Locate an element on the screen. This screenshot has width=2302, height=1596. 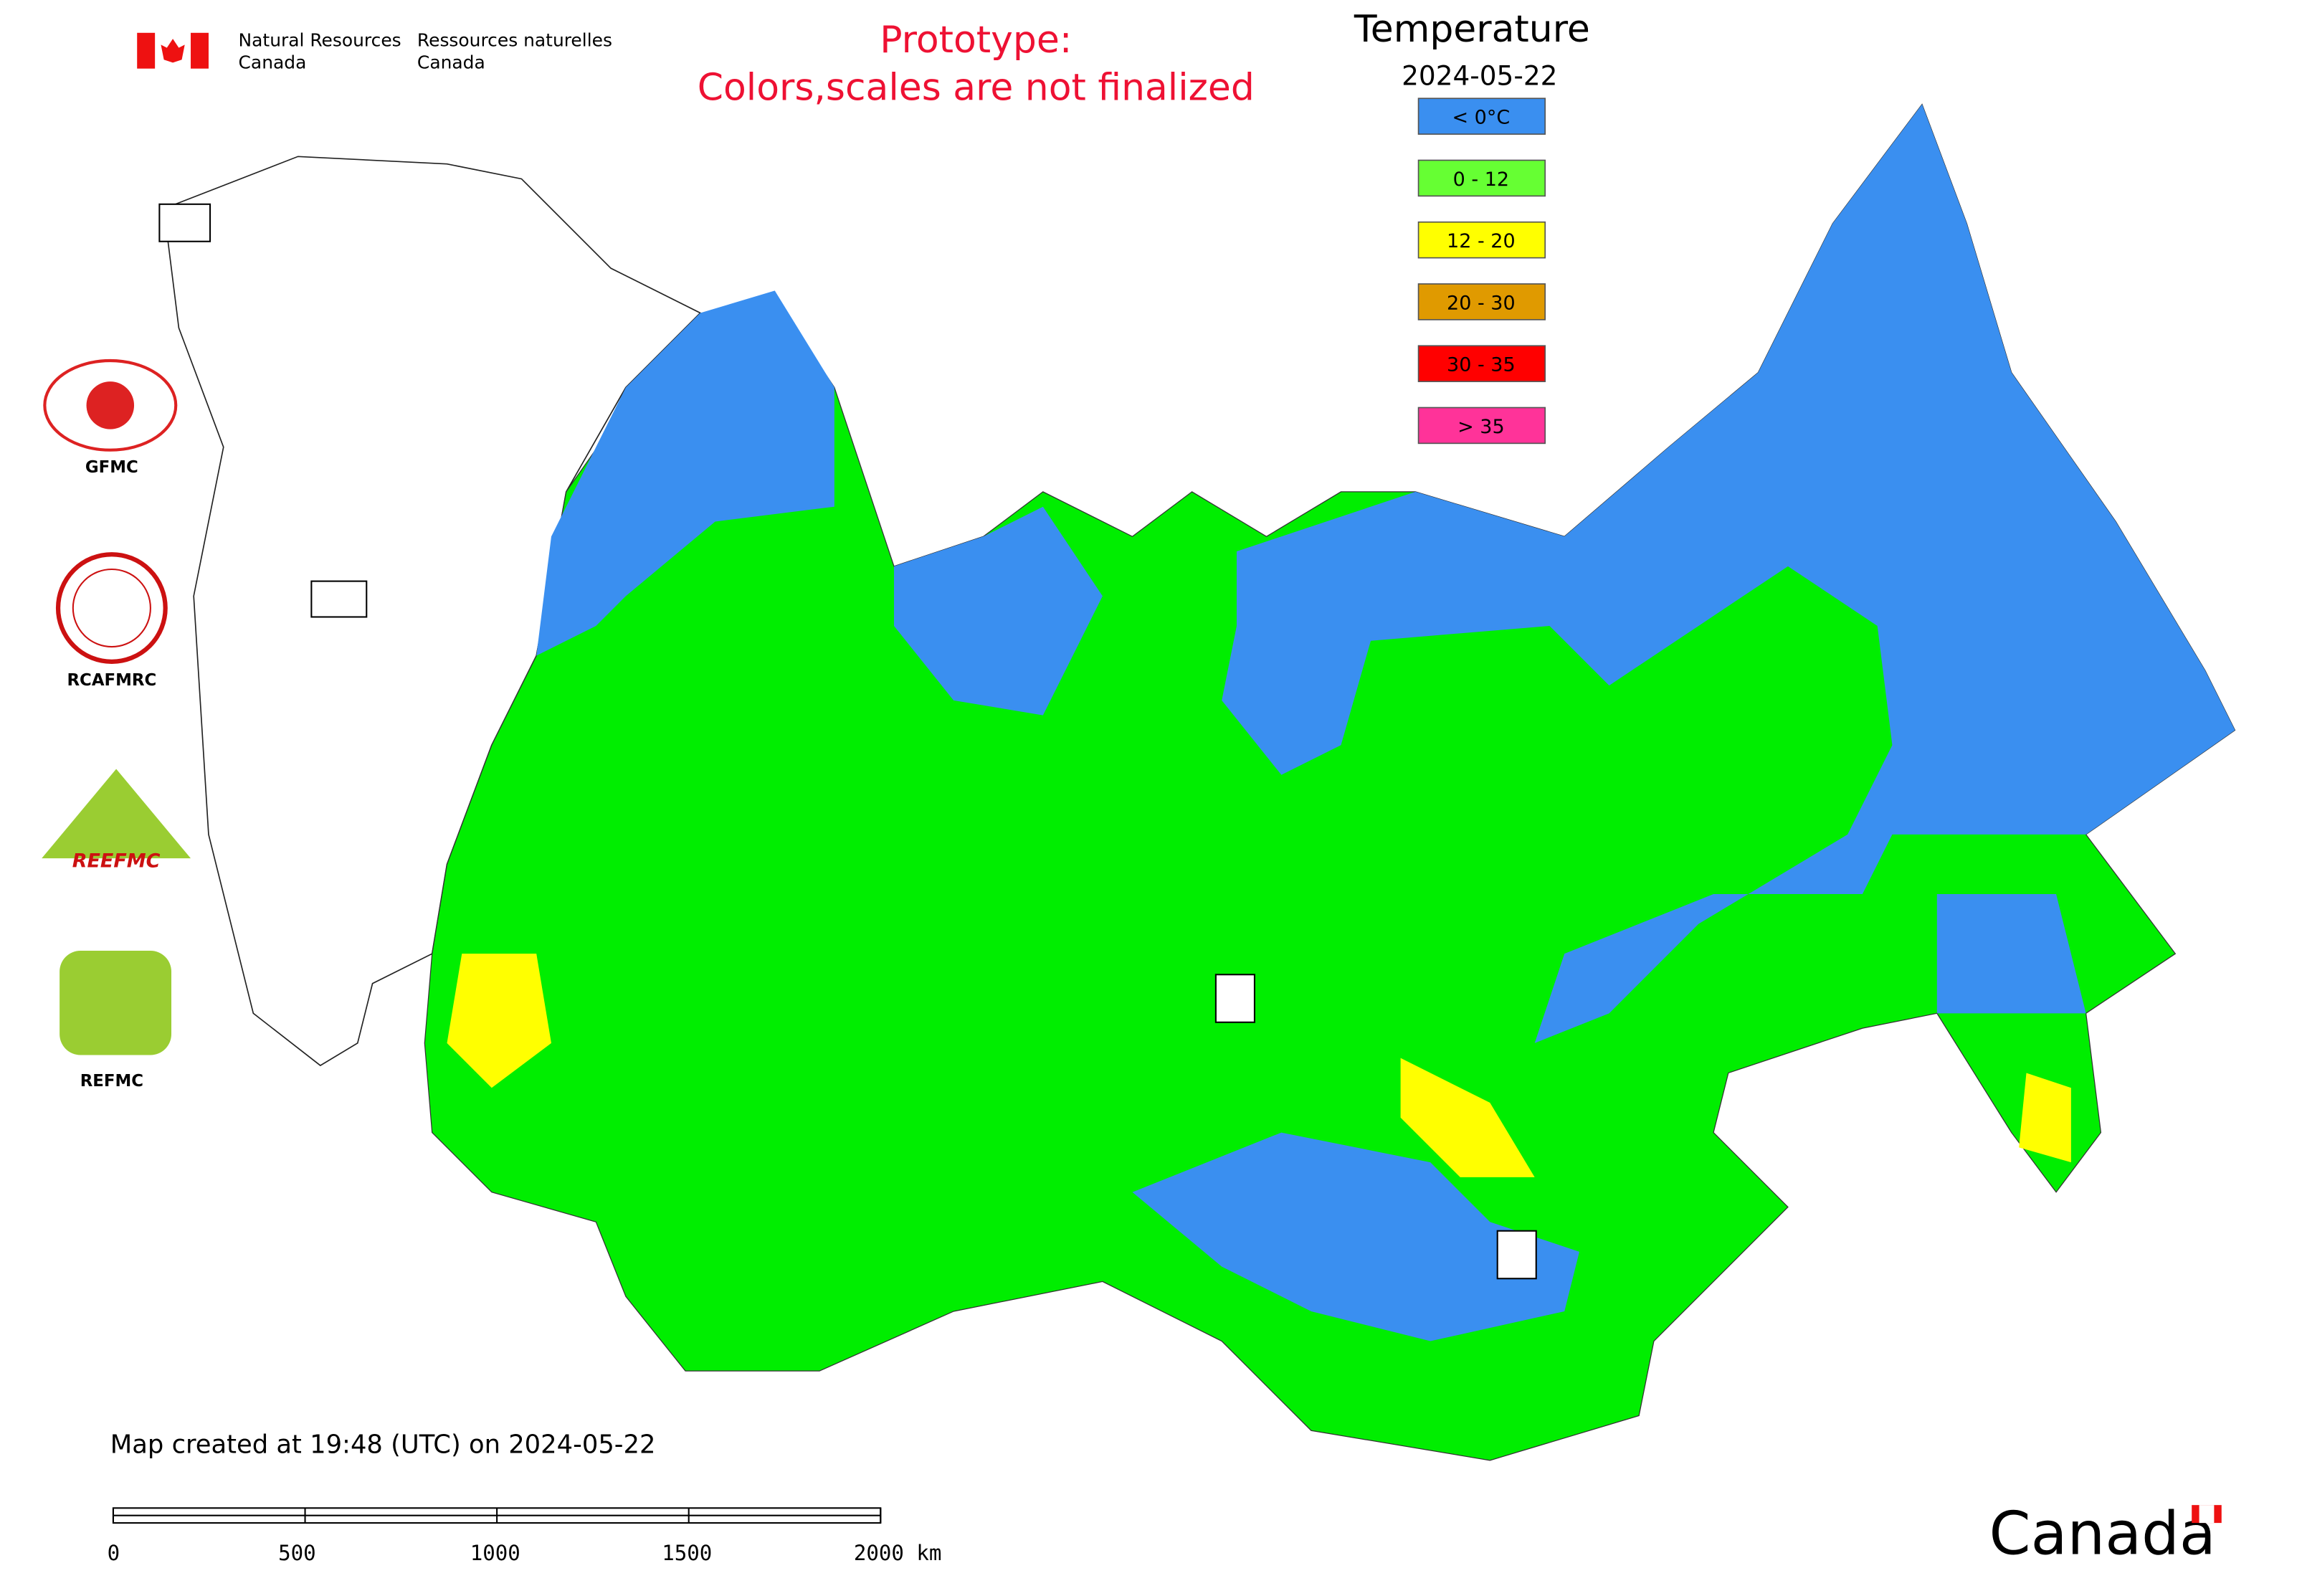
legend-label: 0 - 12 is located at coordinates (1481, 179).